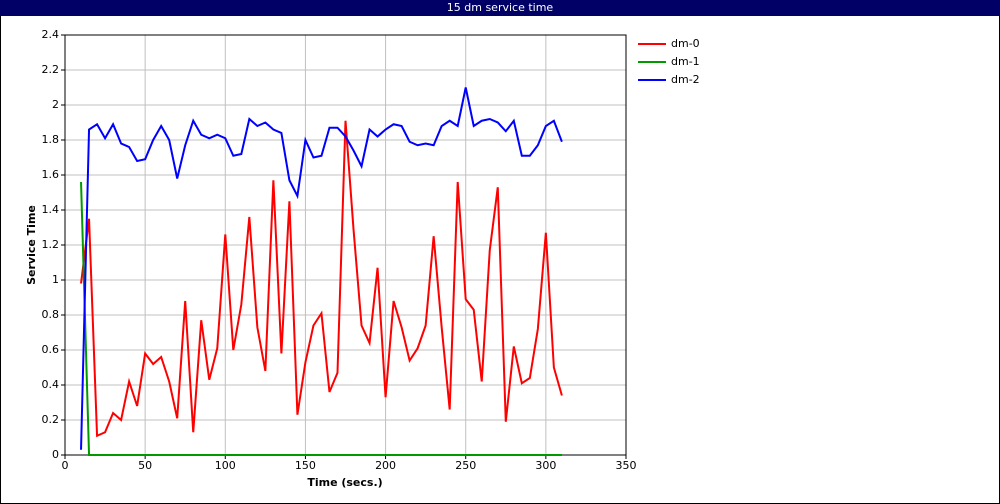  What do you see at coordinates (344, 482) in the screenshot?
I see `x-axis-label: Time (secs.)` at bounding box center [344, 482].